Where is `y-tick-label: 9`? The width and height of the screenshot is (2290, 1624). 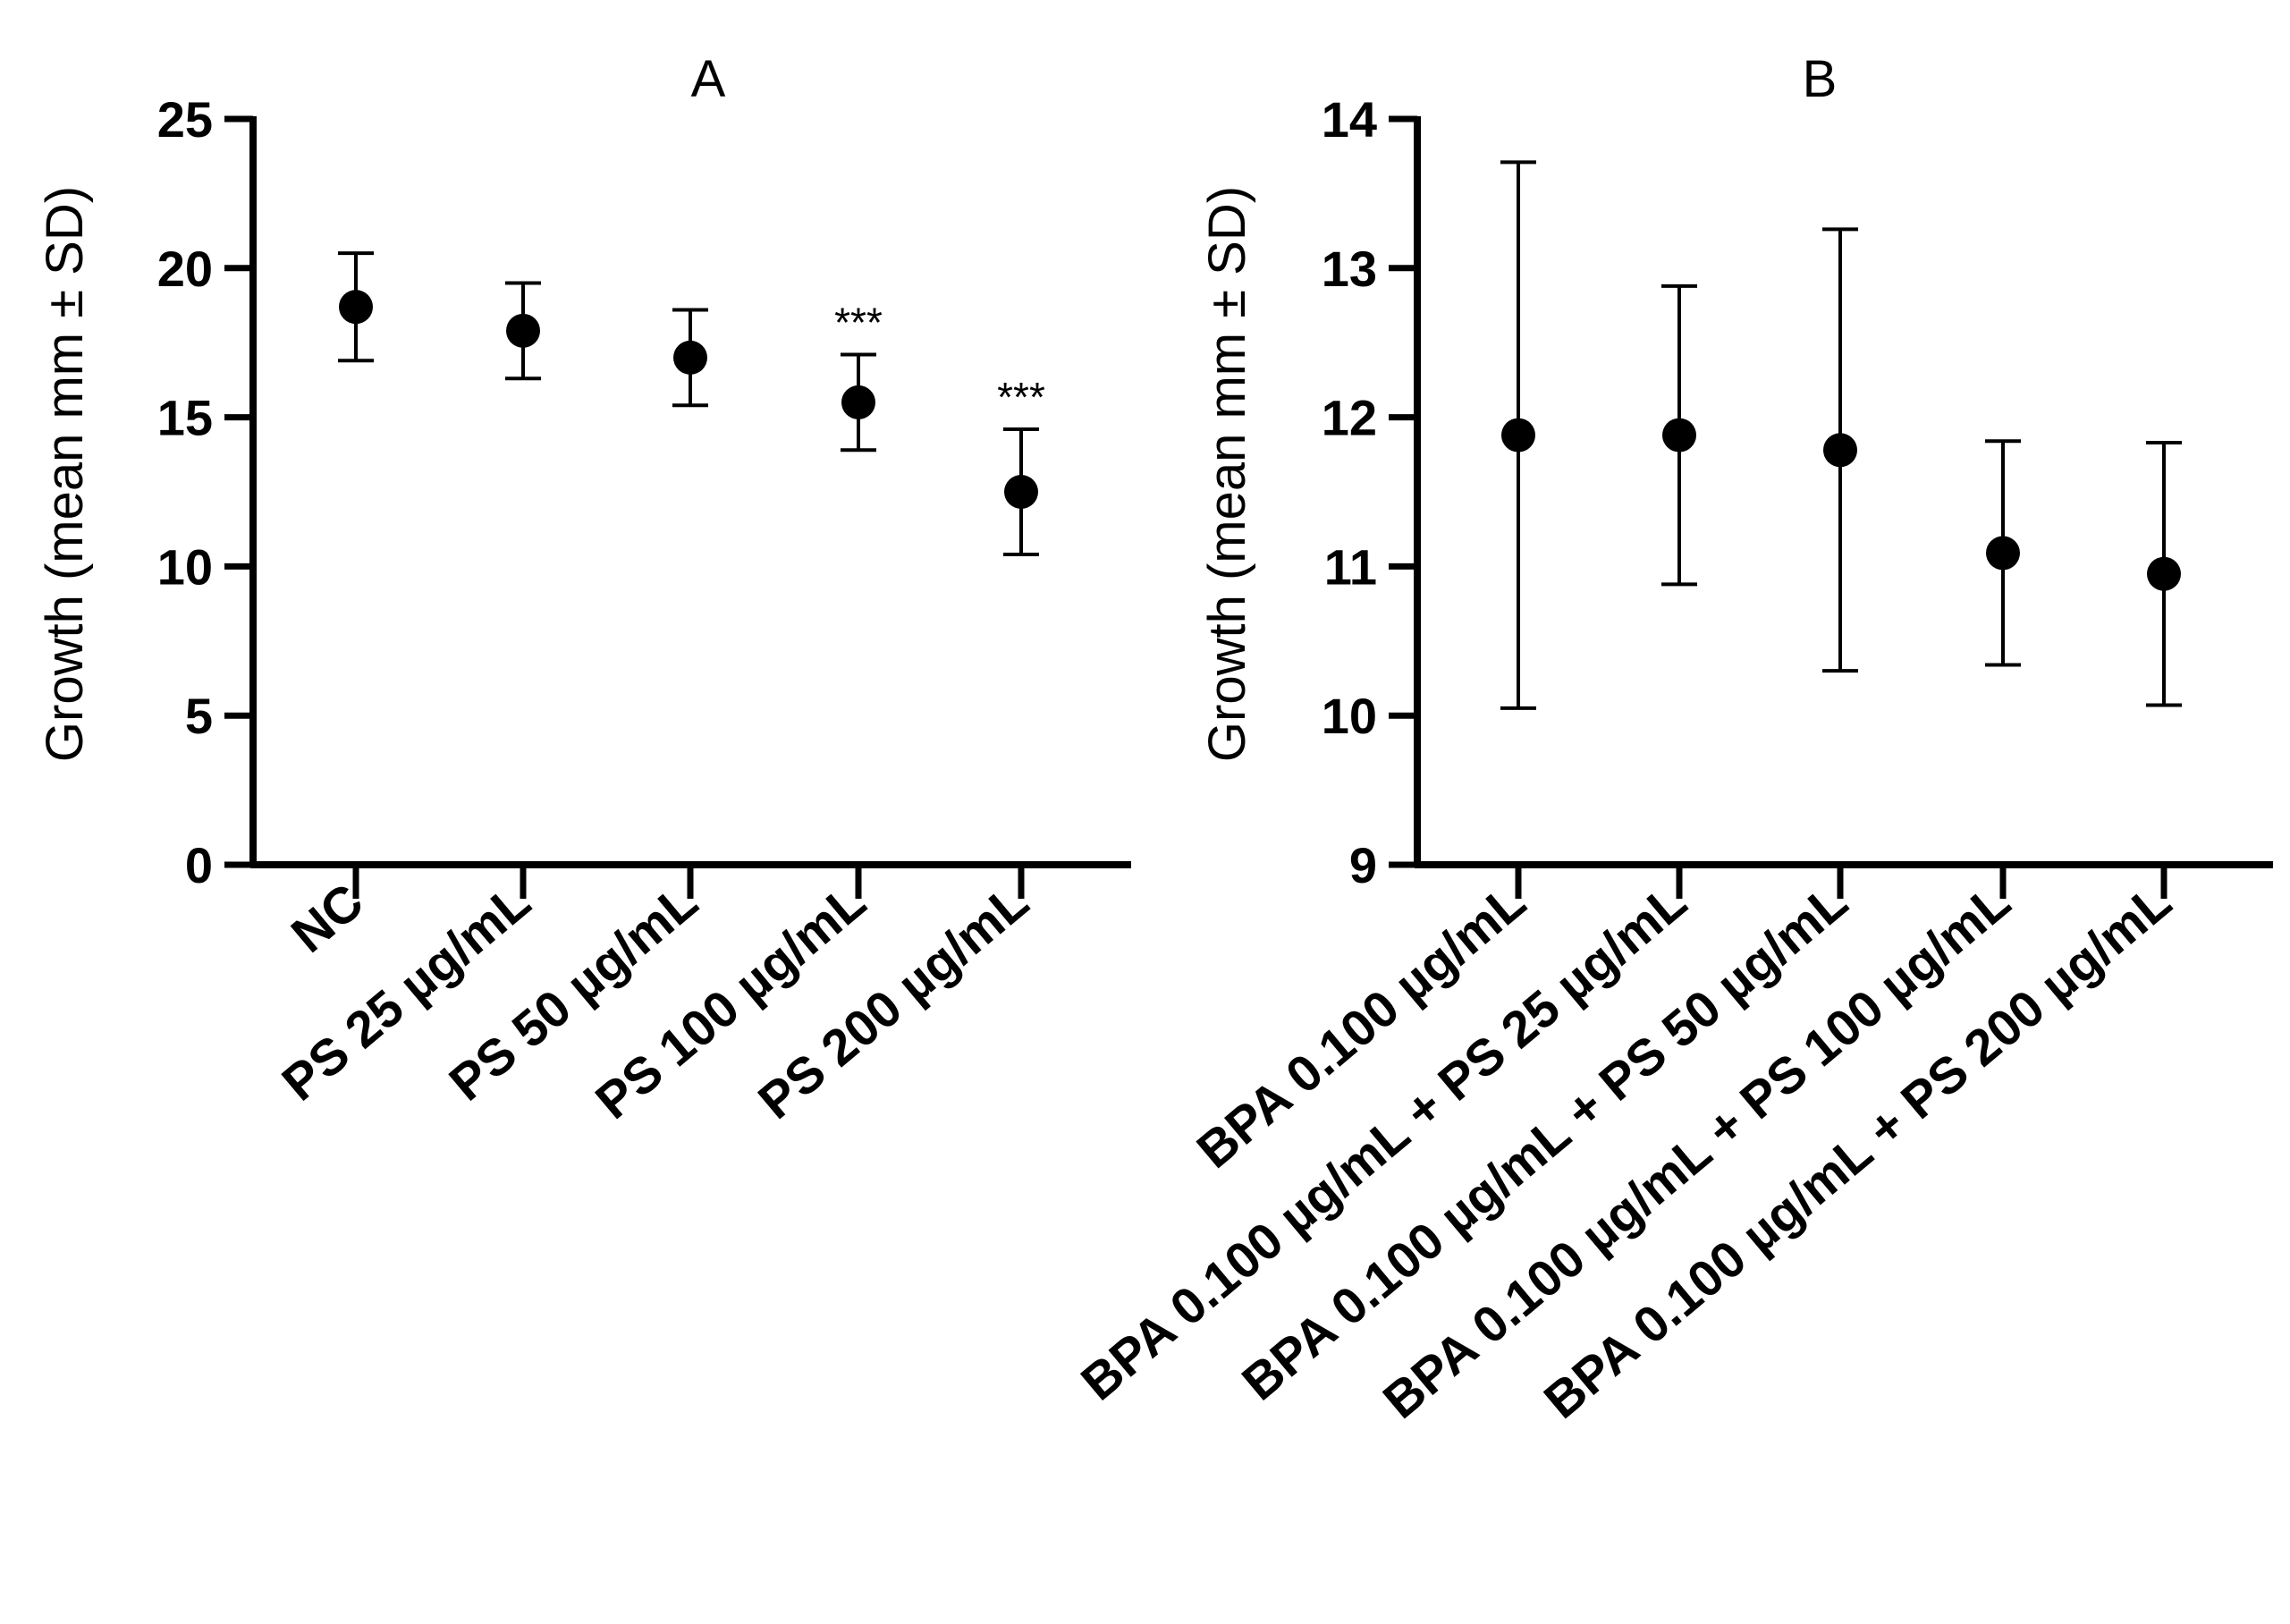
y-tick-label: 9 is located at coordinates (1363, 865).